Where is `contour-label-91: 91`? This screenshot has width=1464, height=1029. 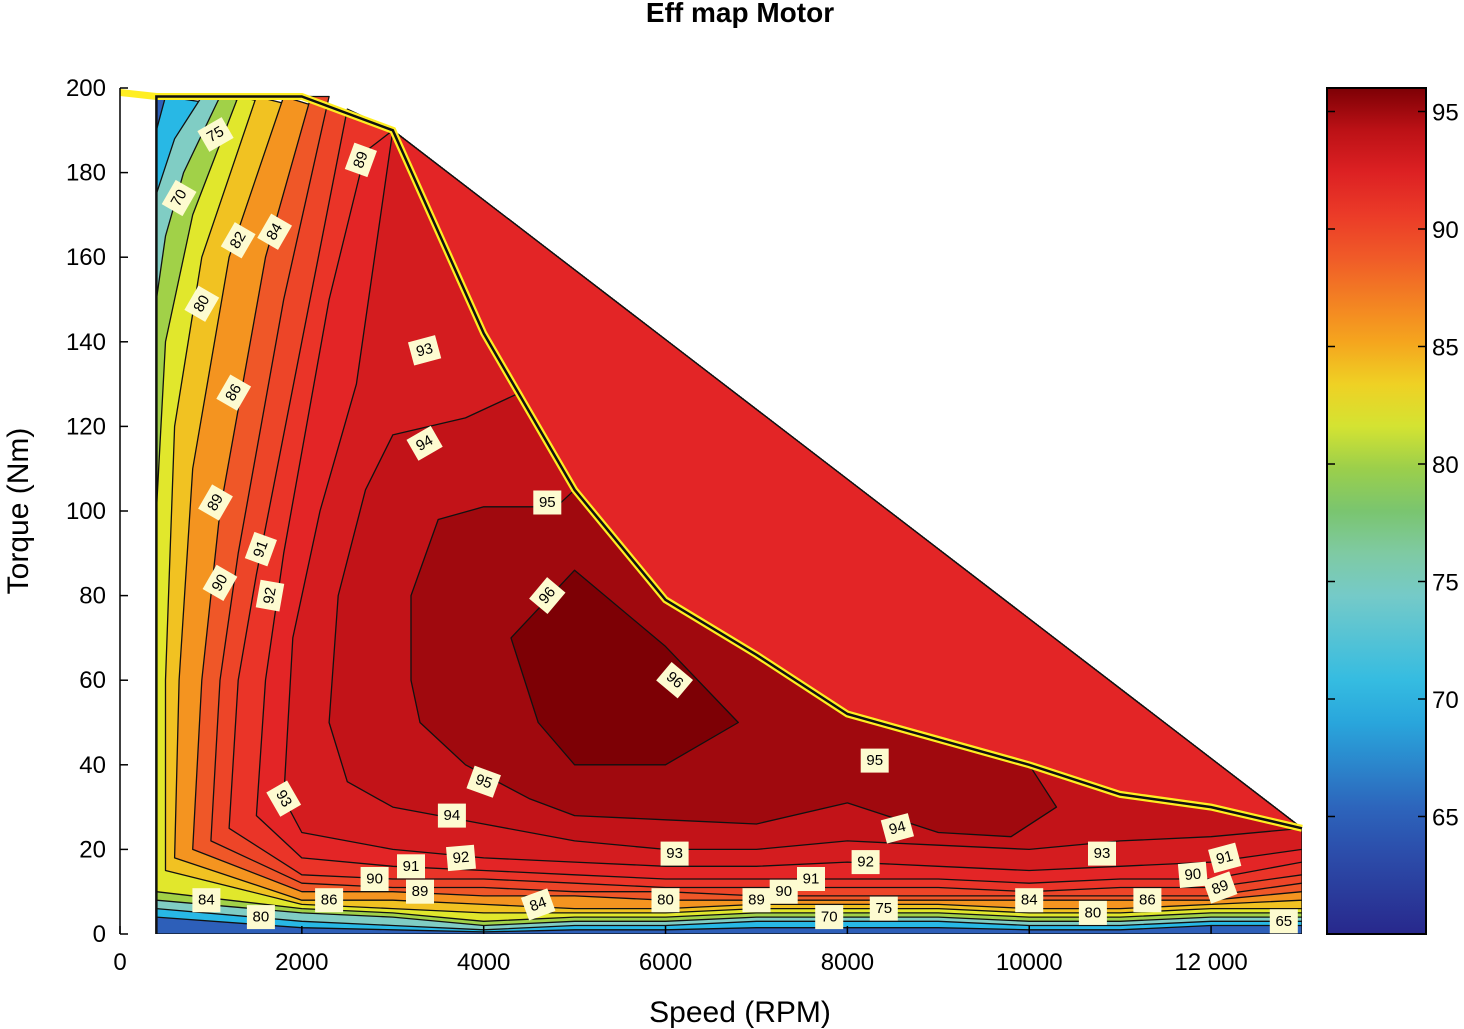
contour-label-91: 91 is located at coordinates (811, 879).